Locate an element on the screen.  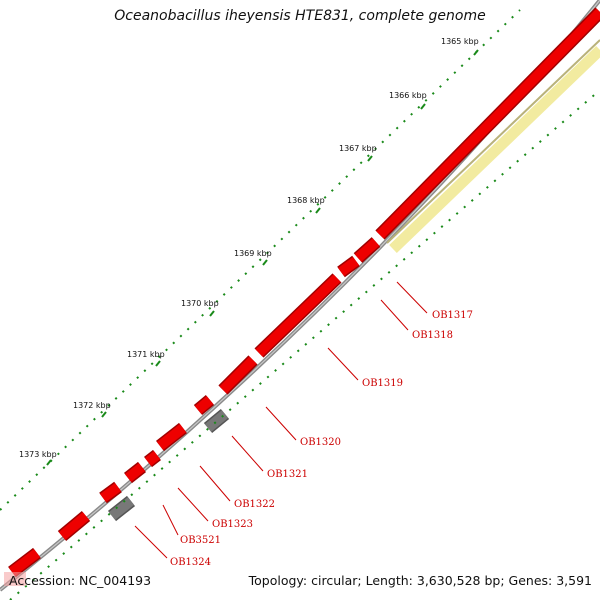
gene-ob1319-b is located at coordinates (298, 315).